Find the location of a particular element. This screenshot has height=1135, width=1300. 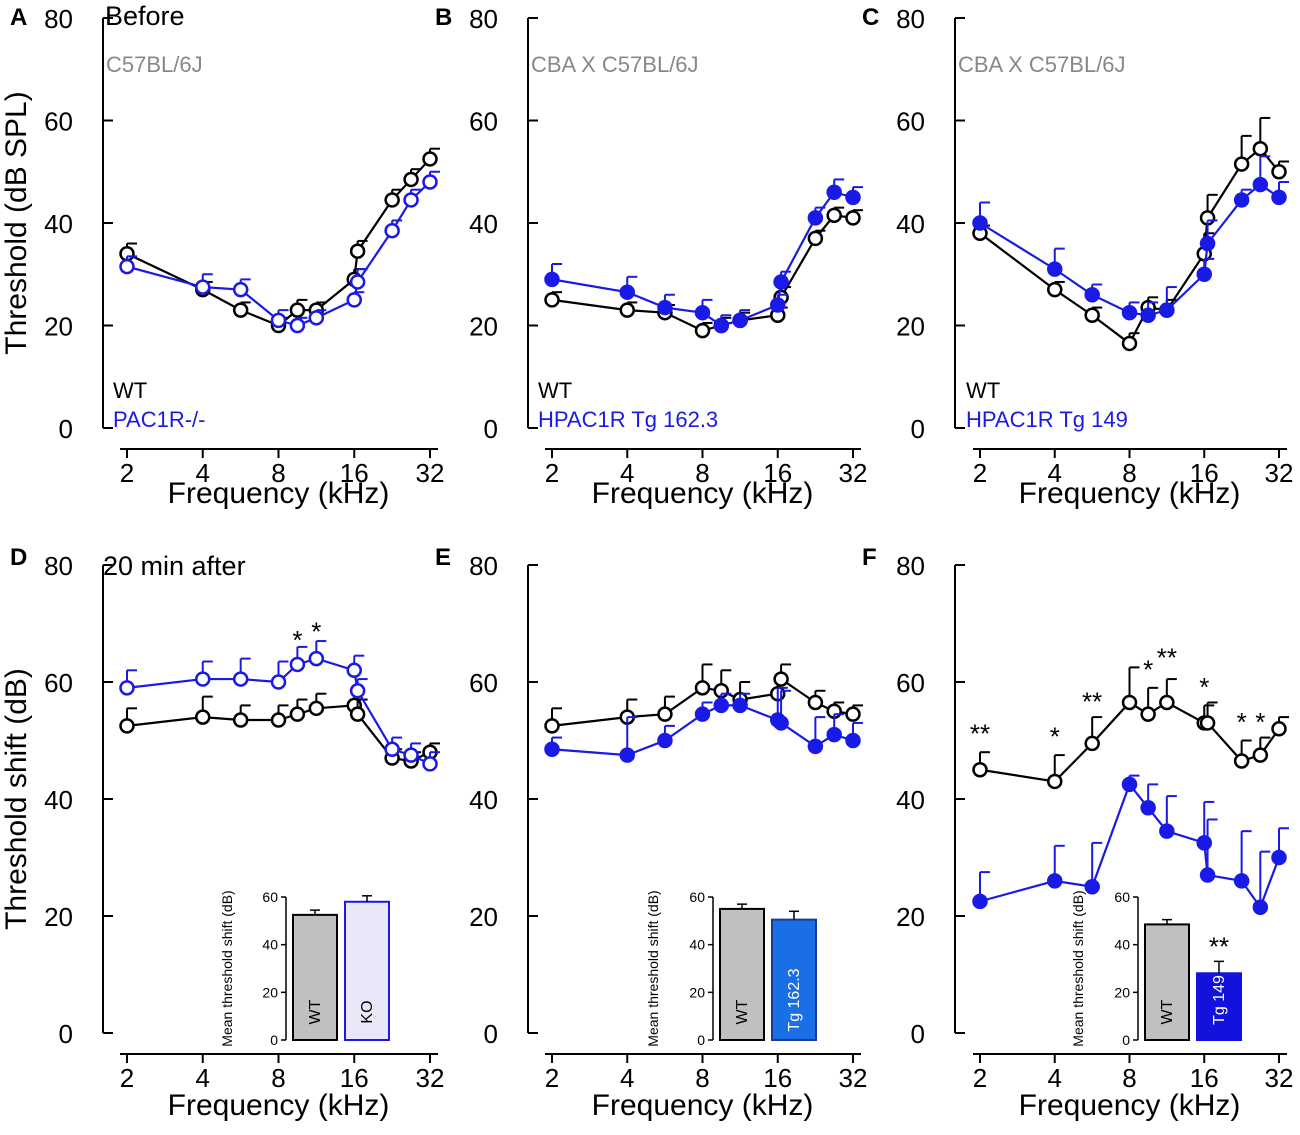

y-axis-label: Threshold shift (dB) is located at coordinates (16, 799).